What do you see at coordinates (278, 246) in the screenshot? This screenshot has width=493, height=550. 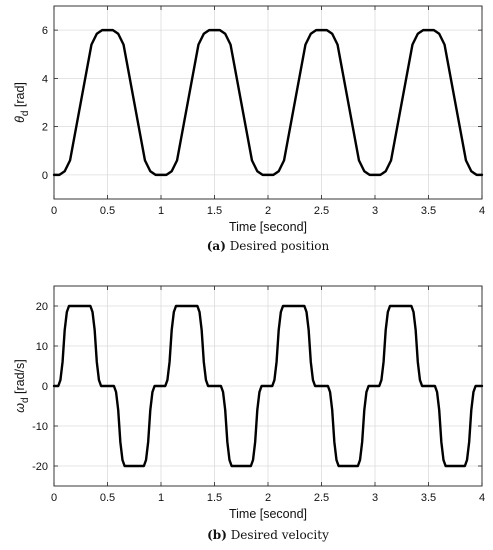 I see `caption-text: Desired position` at bounding box center [278, 246].